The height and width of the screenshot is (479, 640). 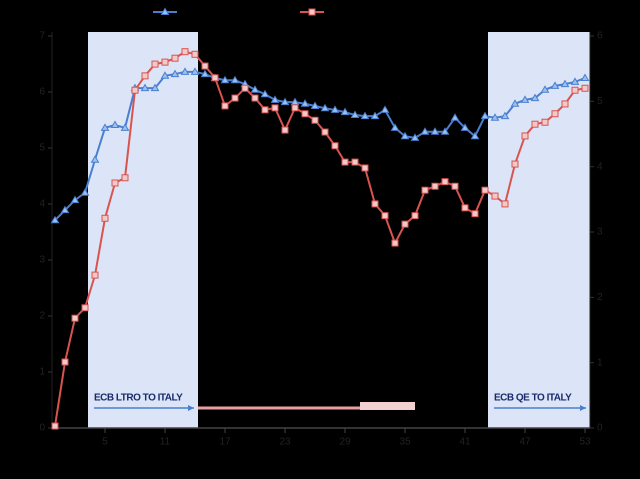 I want to click on x-tick-label: 47, so click(x=525, y=442).